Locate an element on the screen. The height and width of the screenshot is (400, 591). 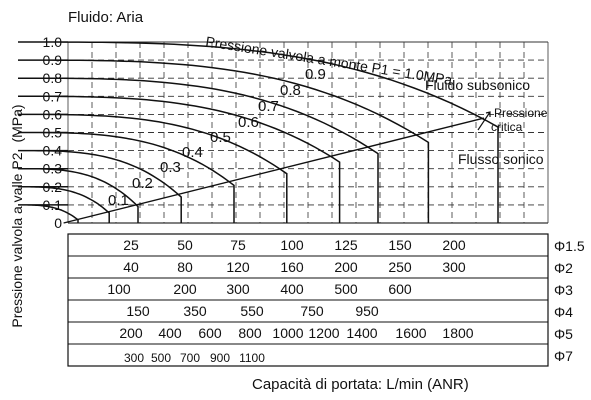
pressure-curve-0.6 is located at coordinates (153, 168).